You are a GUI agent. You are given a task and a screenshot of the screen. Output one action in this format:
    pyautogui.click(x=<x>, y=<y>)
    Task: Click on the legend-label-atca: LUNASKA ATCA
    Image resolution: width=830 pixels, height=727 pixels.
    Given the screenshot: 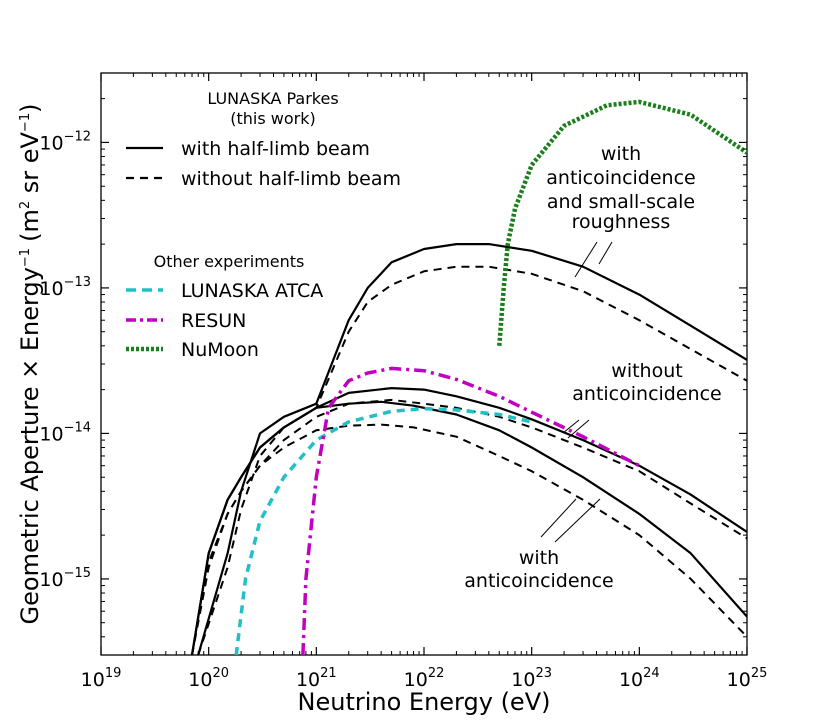 What is the action you would take?
    pyautogui.click(x=252, y=291)
    